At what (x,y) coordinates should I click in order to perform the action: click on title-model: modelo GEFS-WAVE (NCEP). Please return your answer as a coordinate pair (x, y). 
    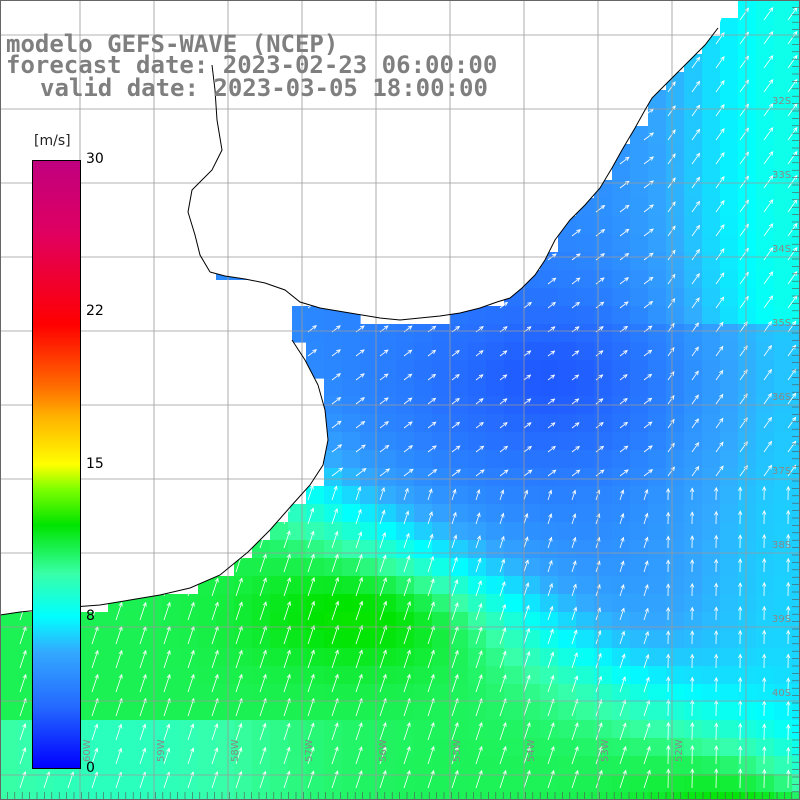
    Looking at the image, I should click on (172, 44).